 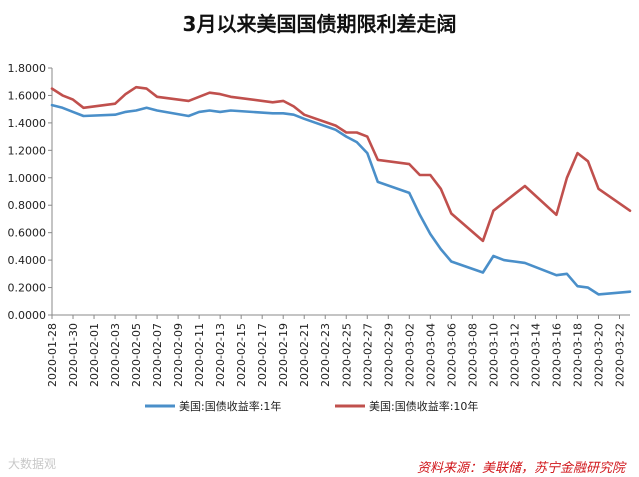 What do you see at coordinates (220, 355) in the screenshot?
I see `x-tick-label: 2020-02-13` at bounding box center [220, 355].